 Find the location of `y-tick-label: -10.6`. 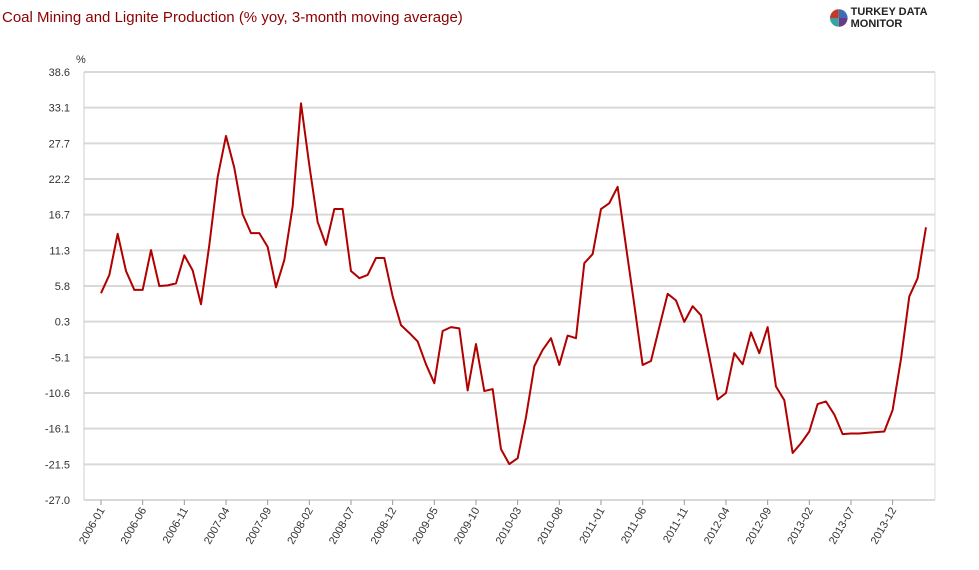

y-tick-label: -10.6 is located at coordinates (57, 394).